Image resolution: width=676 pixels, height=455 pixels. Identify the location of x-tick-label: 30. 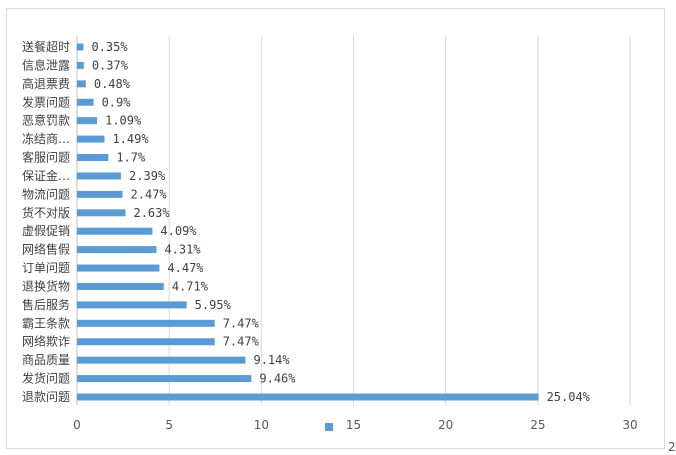
(629, 425).